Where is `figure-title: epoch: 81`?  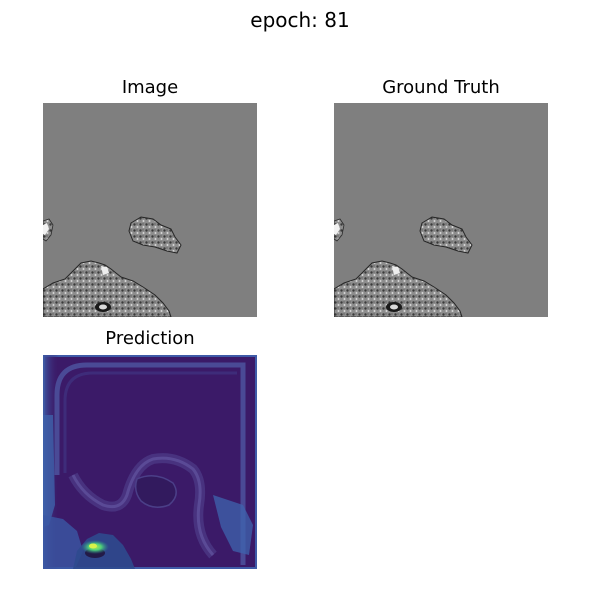
figure-title: epoch: 81 is located at coordinates (300, 20).